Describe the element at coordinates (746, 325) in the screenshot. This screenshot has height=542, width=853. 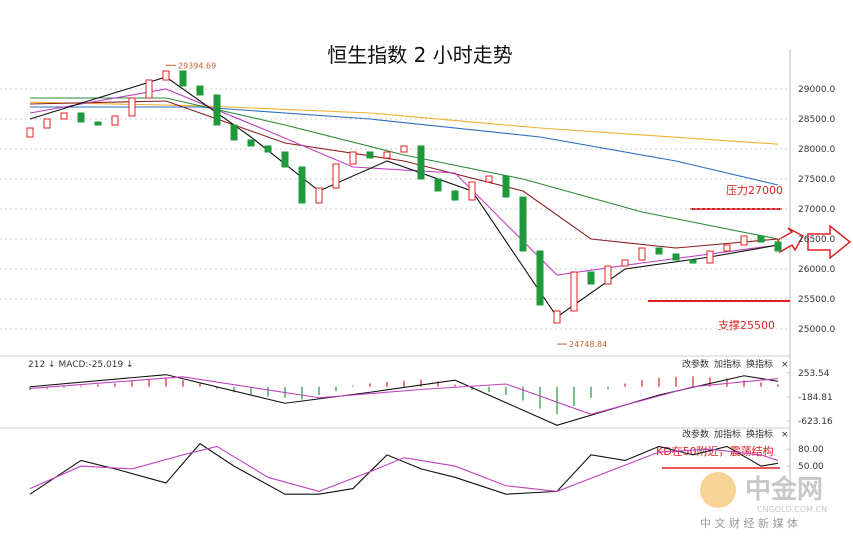
I see `annotation: 支撑25500` at that location.